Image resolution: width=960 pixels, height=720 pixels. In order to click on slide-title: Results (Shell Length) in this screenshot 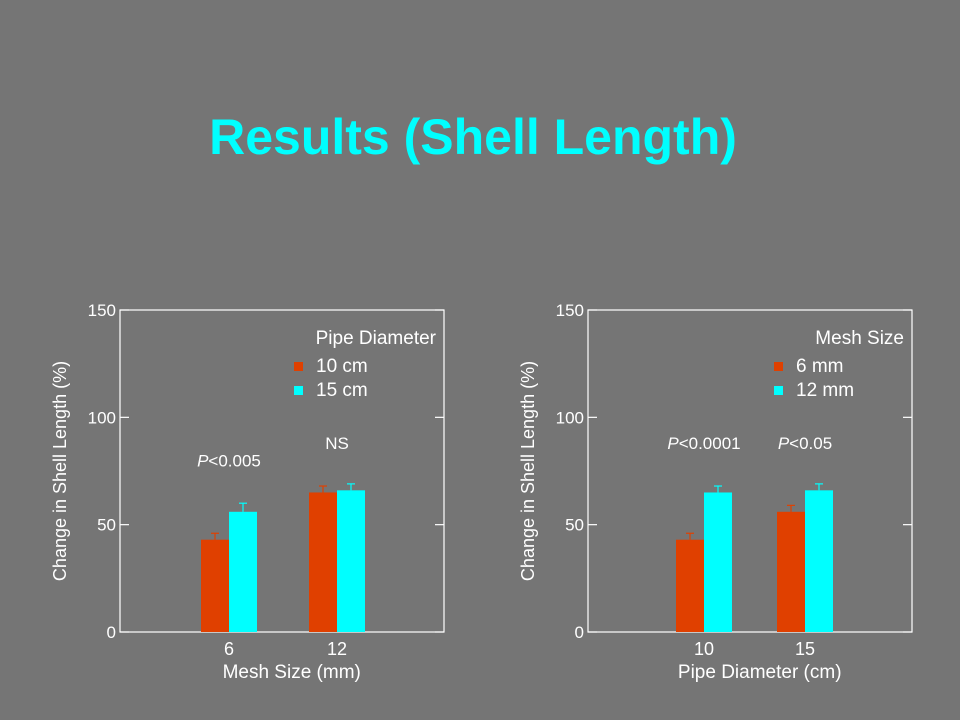, I will do `click(473, 137)`.